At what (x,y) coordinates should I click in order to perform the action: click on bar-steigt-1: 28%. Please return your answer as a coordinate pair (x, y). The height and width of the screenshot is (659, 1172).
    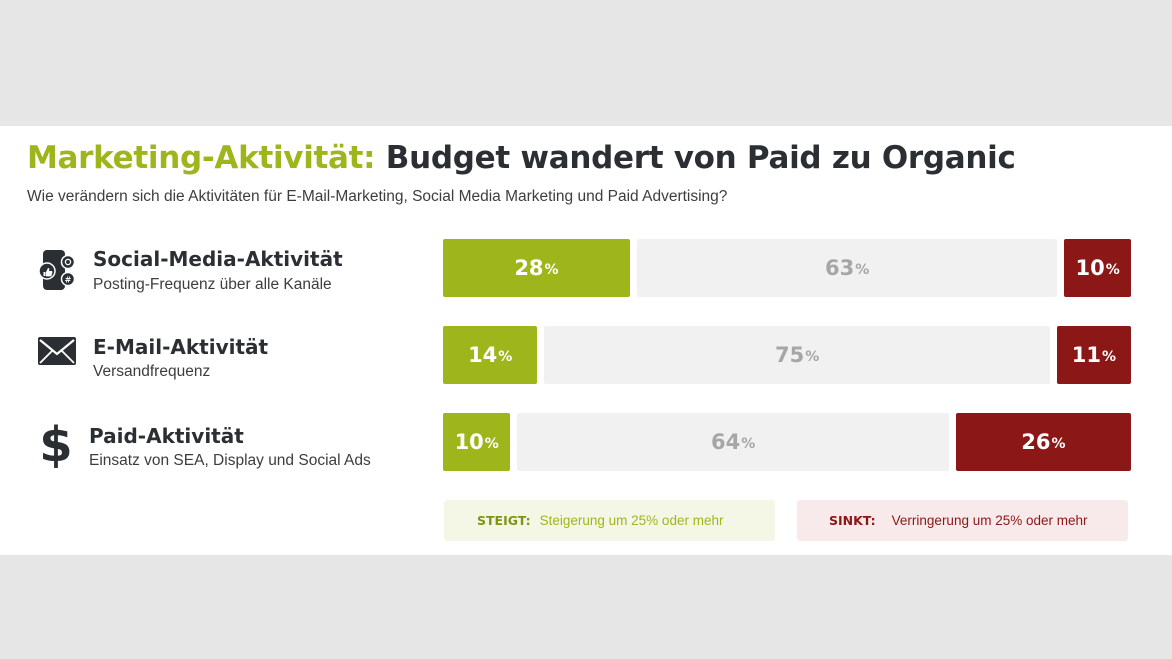
    Looking at the image, I should click on (536, 268).